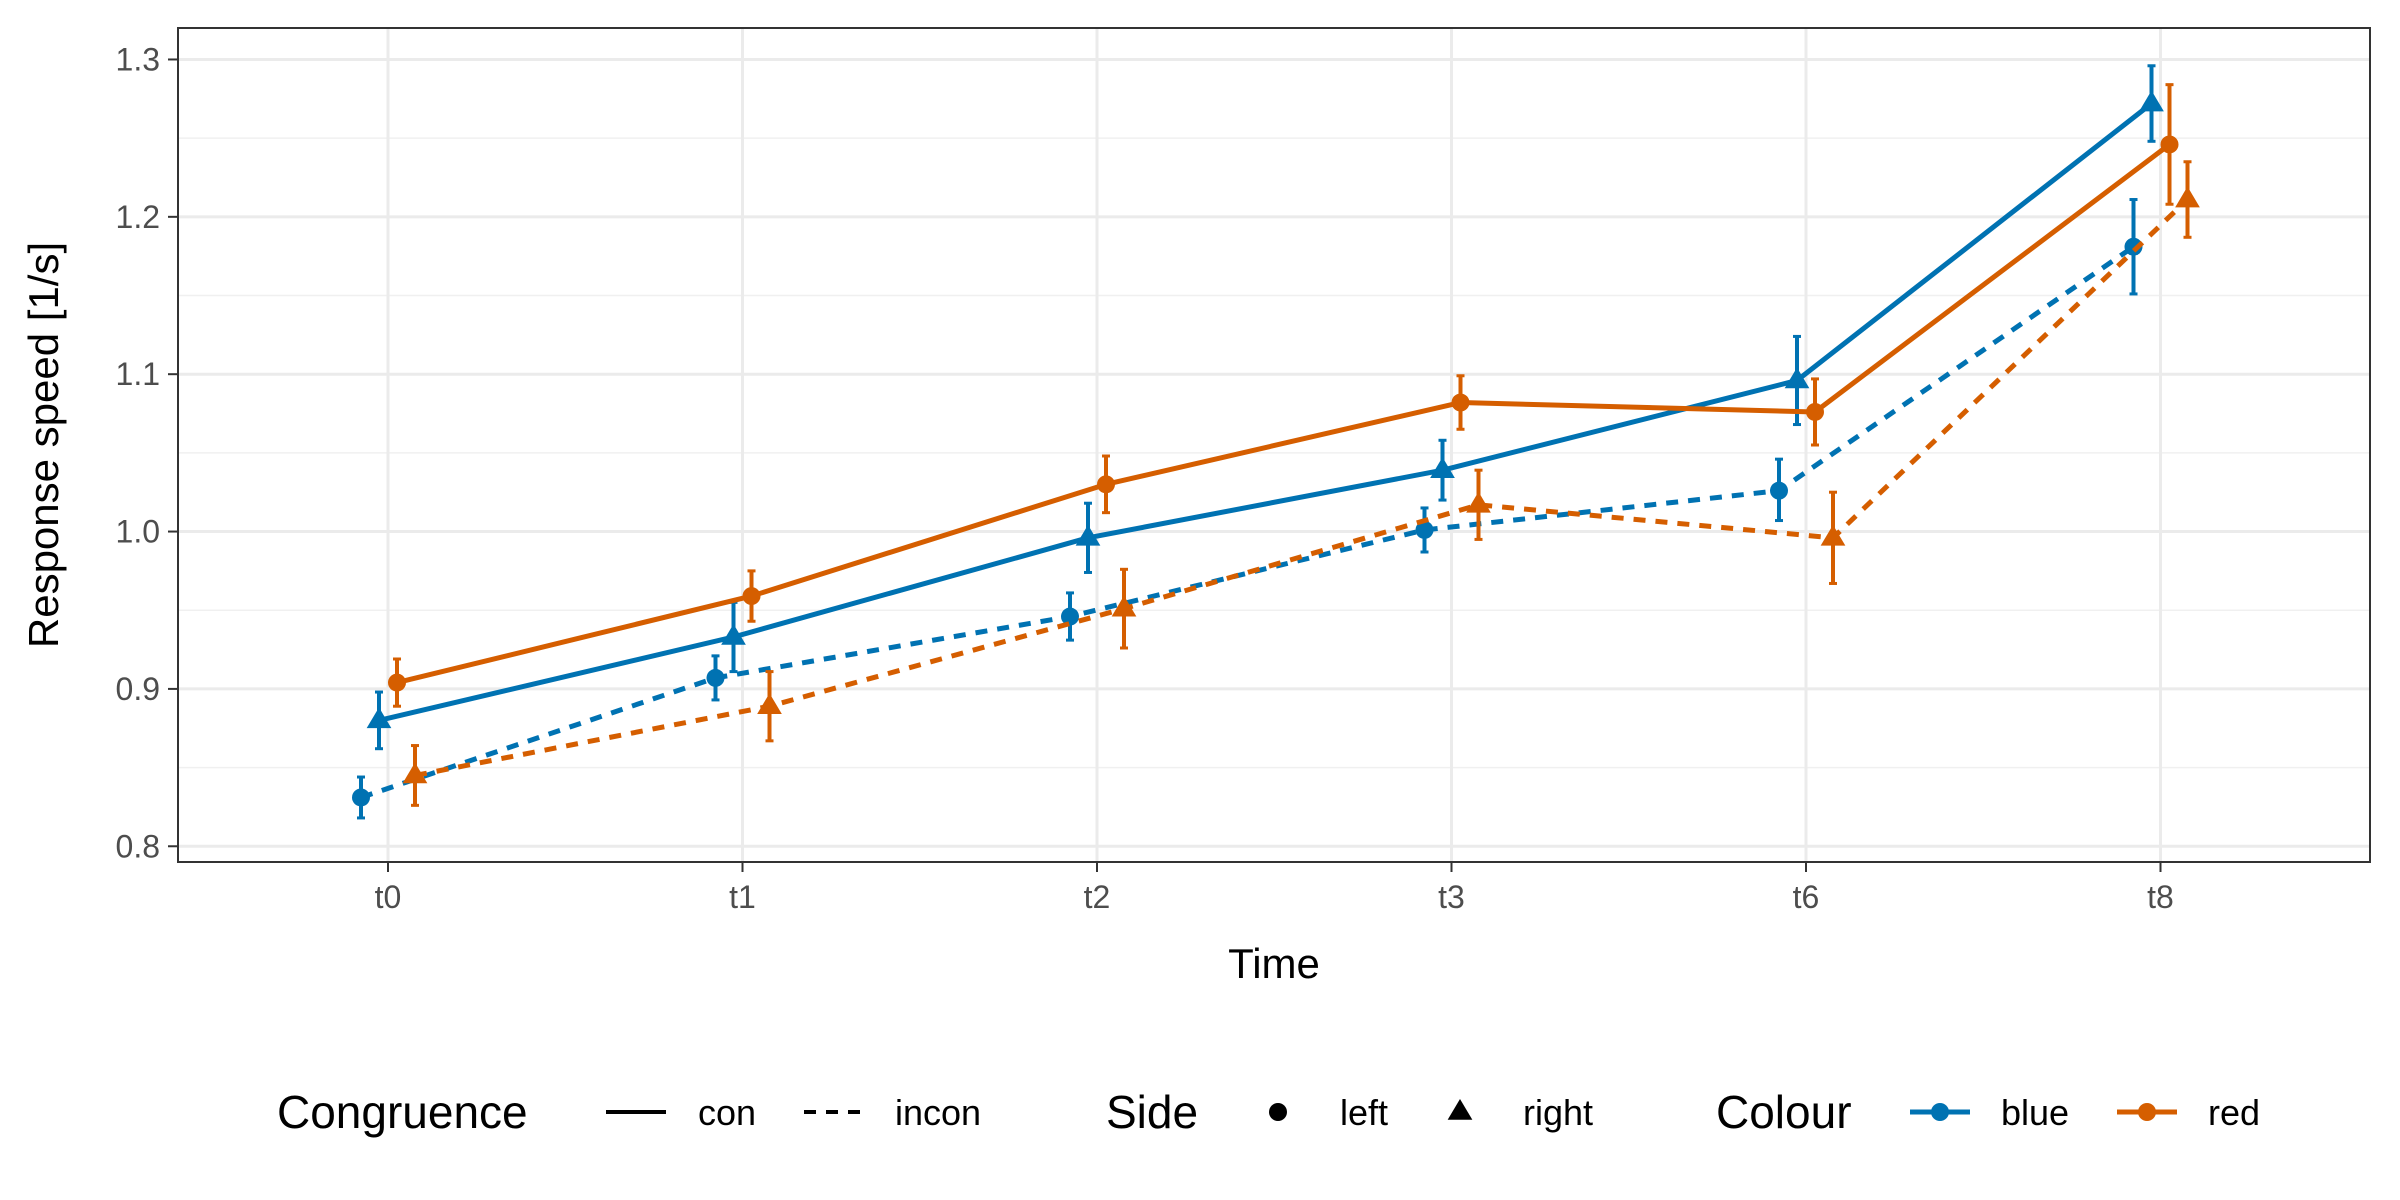 The width and height of the screenshot is (2400, 1200). I want to click on legend-label-red: red, so click(2234, 1112).